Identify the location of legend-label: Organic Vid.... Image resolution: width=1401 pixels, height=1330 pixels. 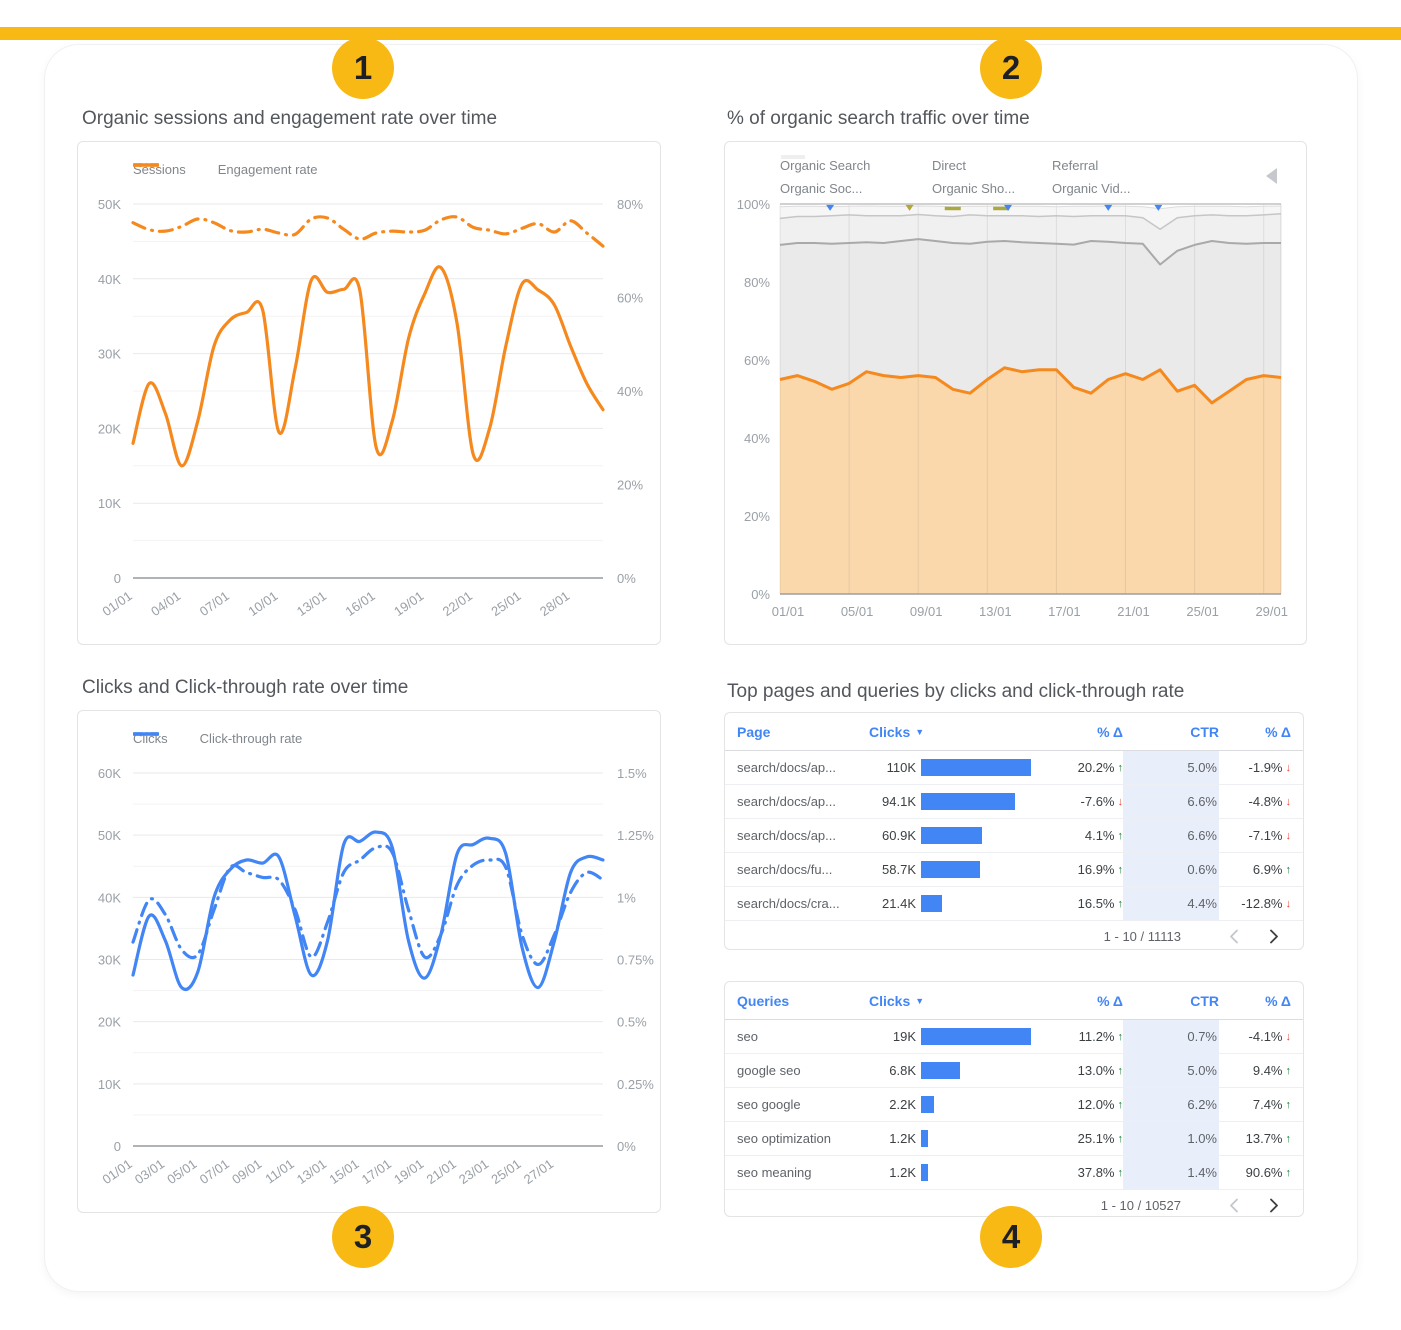
(1091, 188).